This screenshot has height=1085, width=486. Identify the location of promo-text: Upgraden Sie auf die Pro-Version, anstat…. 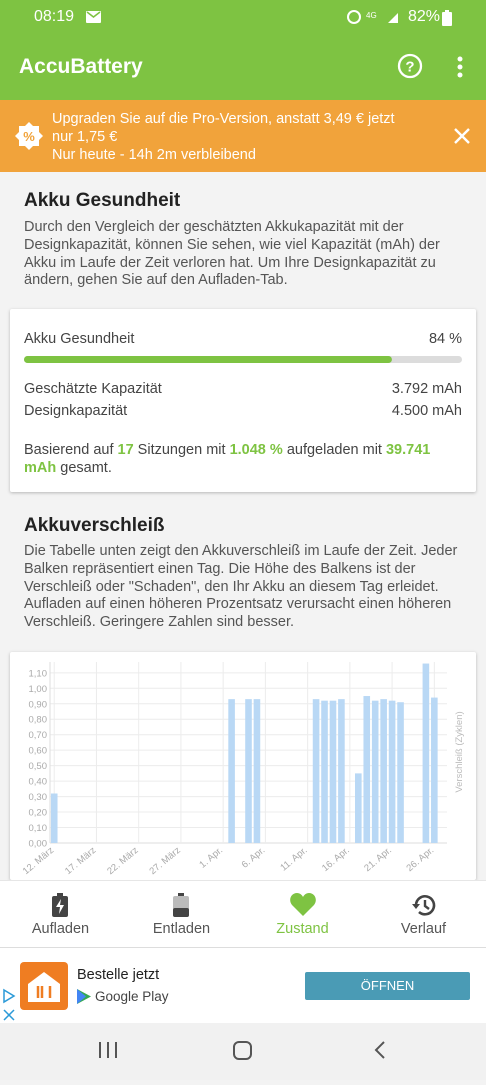
(223, 128).